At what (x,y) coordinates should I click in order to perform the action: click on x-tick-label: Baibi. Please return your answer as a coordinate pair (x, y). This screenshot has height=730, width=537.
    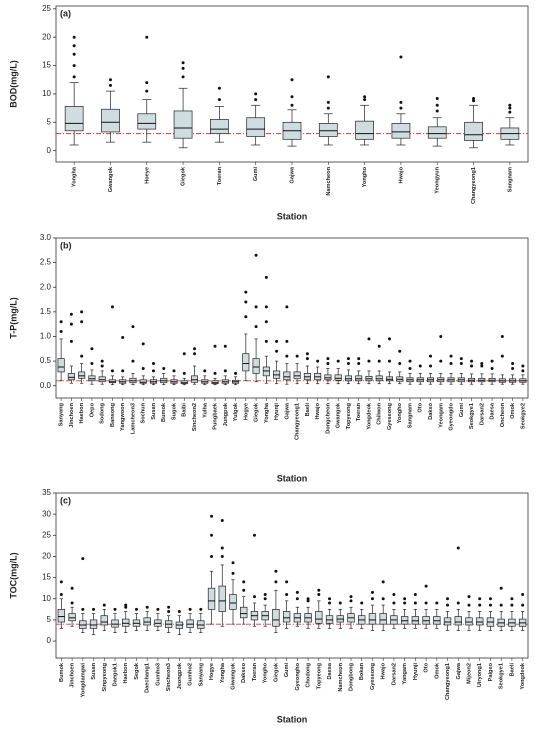
    Looking at the image, I should click on (185, 410).